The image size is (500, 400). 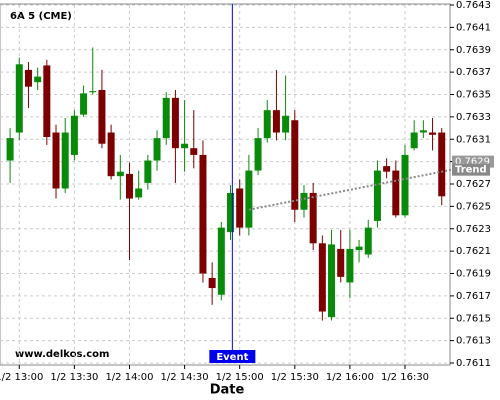 I want to click on x-tick-label: 1/2 15:30, so click(x=295, y=377).